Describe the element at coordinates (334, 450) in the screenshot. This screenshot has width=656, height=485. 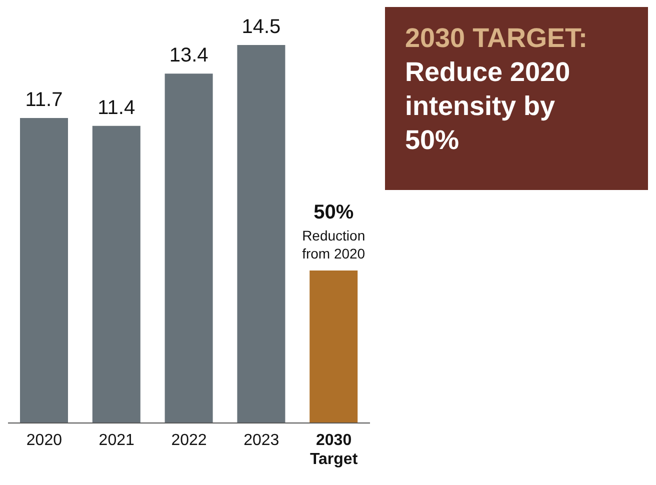
I see `x-tick-label: 2030 Target` at that location.